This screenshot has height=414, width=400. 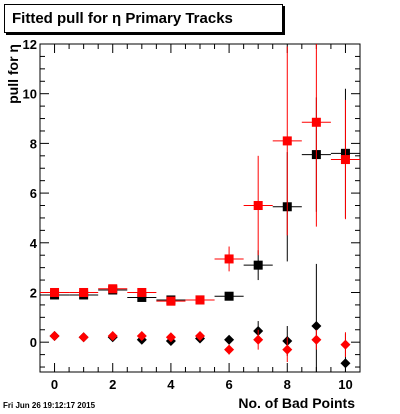 I want to click on y-tick-label: 4, so click(x=34, y=243).